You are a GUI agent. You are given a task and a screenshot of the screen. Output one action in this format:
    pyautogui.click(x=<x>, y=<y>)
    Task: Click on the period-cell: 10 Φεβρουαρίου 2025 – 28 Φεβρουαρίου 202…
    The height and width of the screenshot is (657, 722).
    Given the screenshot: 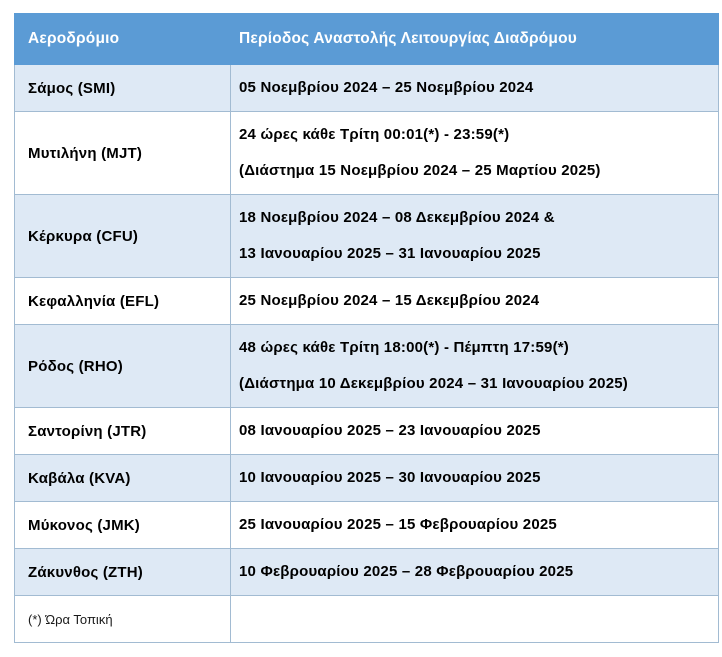 What is the action you would take?
    pyautogui.click(x=474, y=572)
    